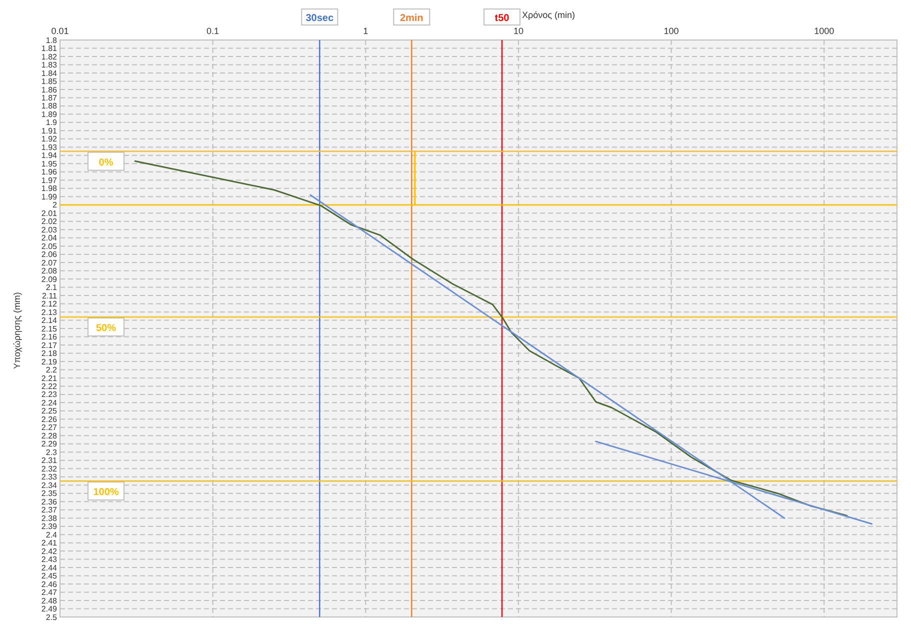 This screenshot has height=629, width=911. Describe the element at coordinates (49, 73) in the screenshot. I see `y-tick-label: 1.84` at that location.